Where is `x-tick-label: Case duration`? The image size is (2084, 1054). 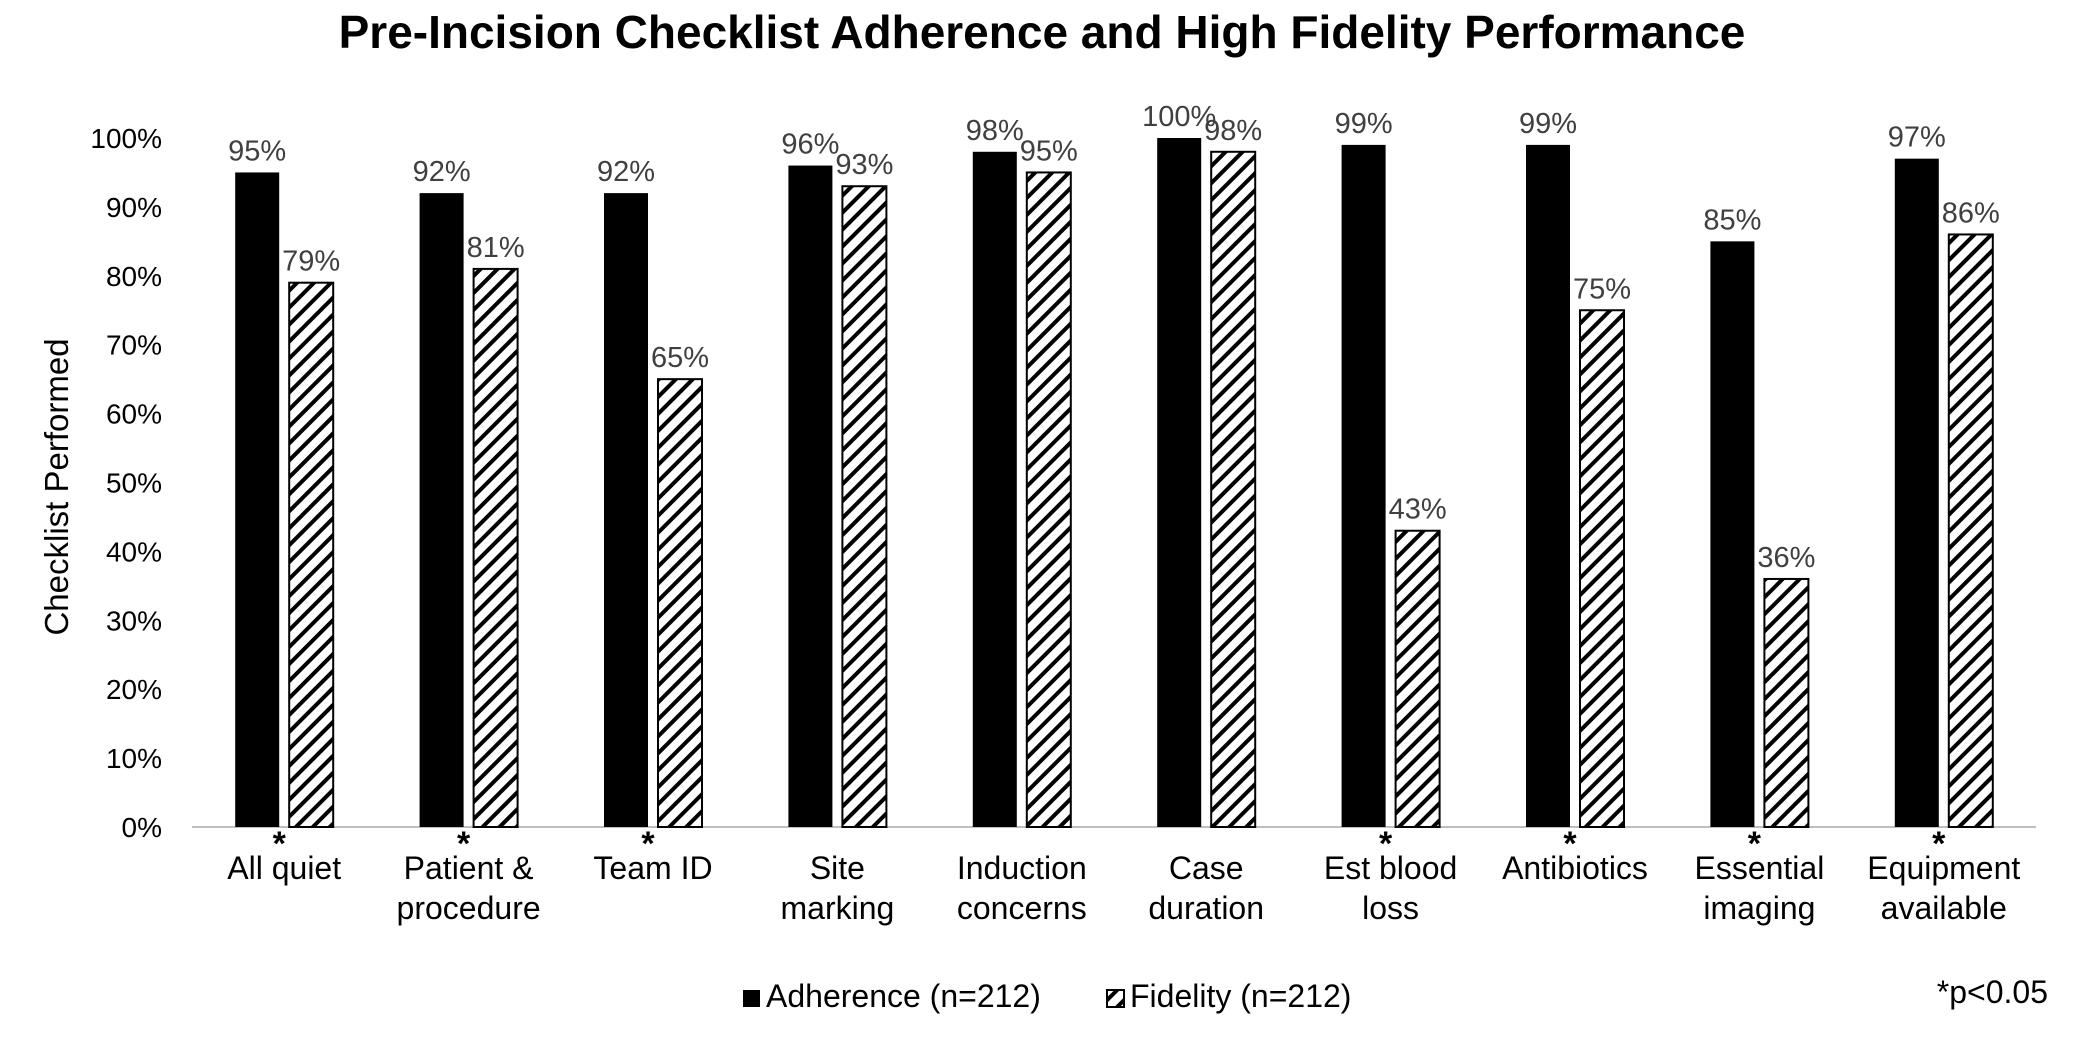
x-tick-label: Case duration is located at coordinates (1206, 888).